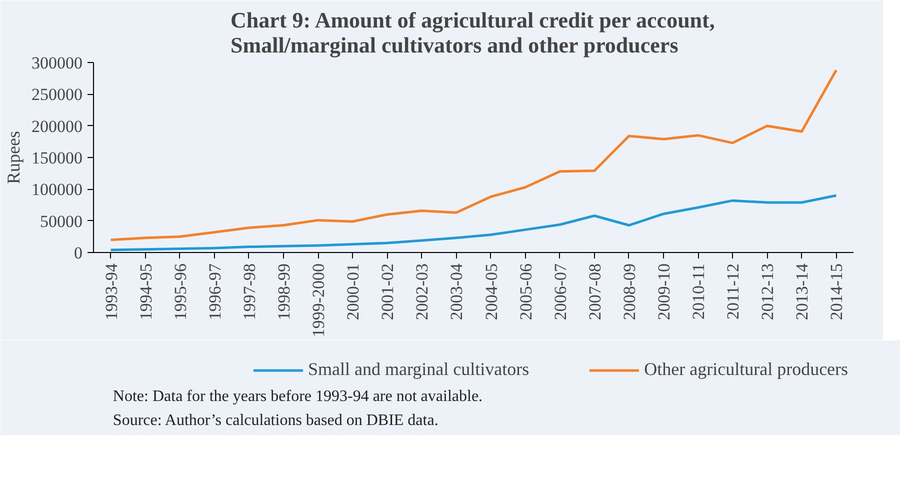 The width and height of the screenshot is (902, 502). I want to click on x-tick-label: 1995-96, so click(180, 291).